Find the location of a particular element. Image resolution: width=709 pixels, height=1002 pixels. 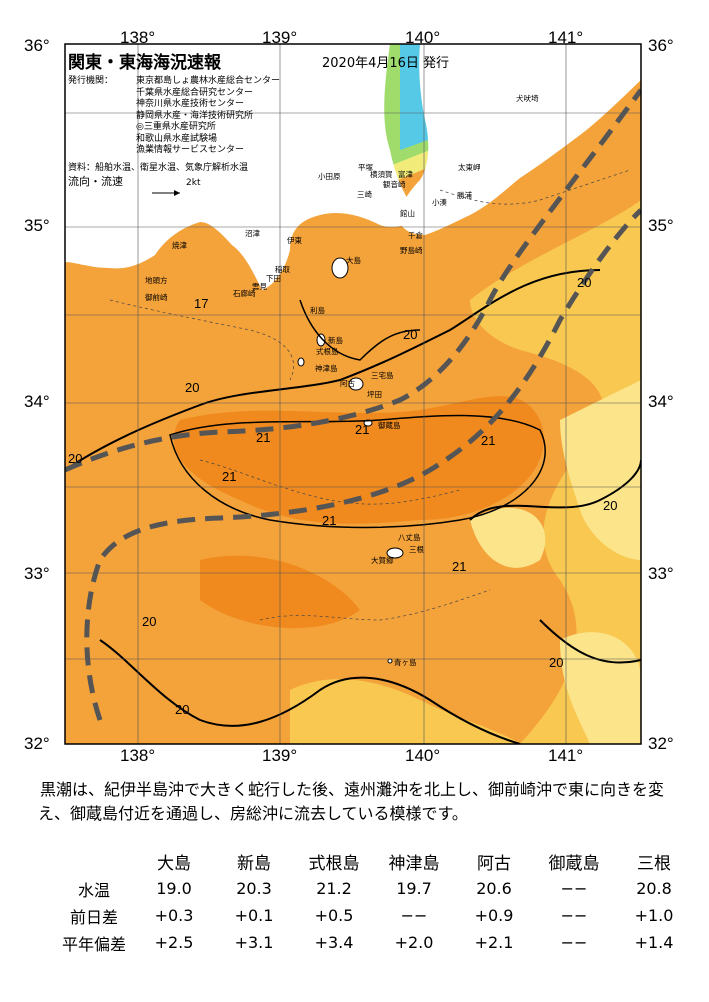

place-ako: 阿古 is located at coordinates (347, 383).